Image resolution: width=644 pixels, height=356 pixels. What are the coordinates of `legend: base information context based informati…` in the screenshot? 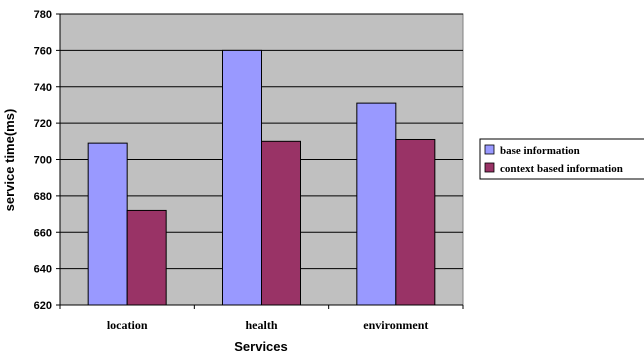 It's located at (561, 159).